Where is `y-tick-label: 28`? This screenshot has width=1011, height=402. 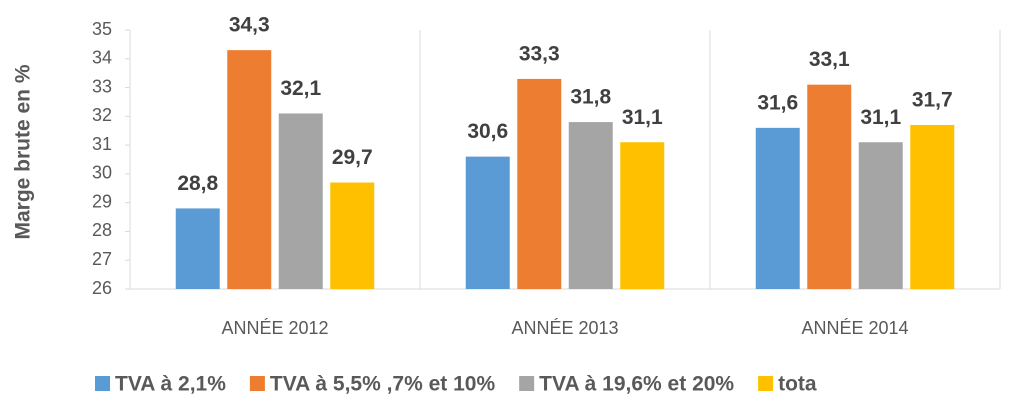 y-tick-label: 28 is located at coordinates (102, 230).